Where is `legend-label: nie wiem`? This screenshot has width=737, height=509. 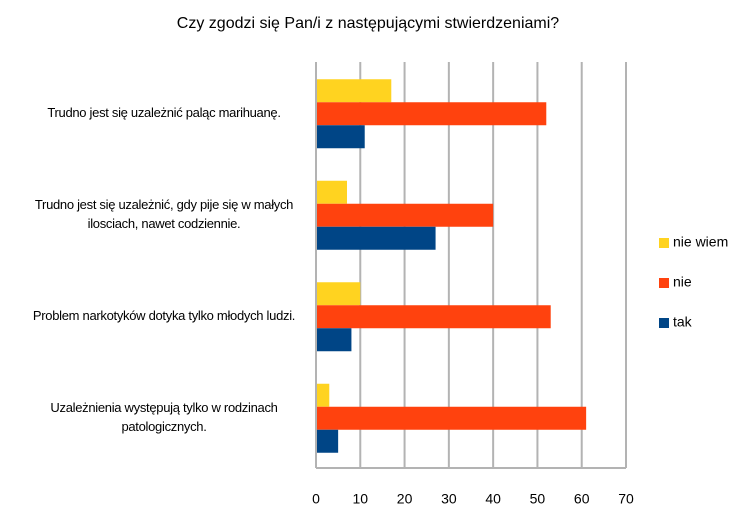
legend-label: nie wiem is located at coordinates (700, 242).